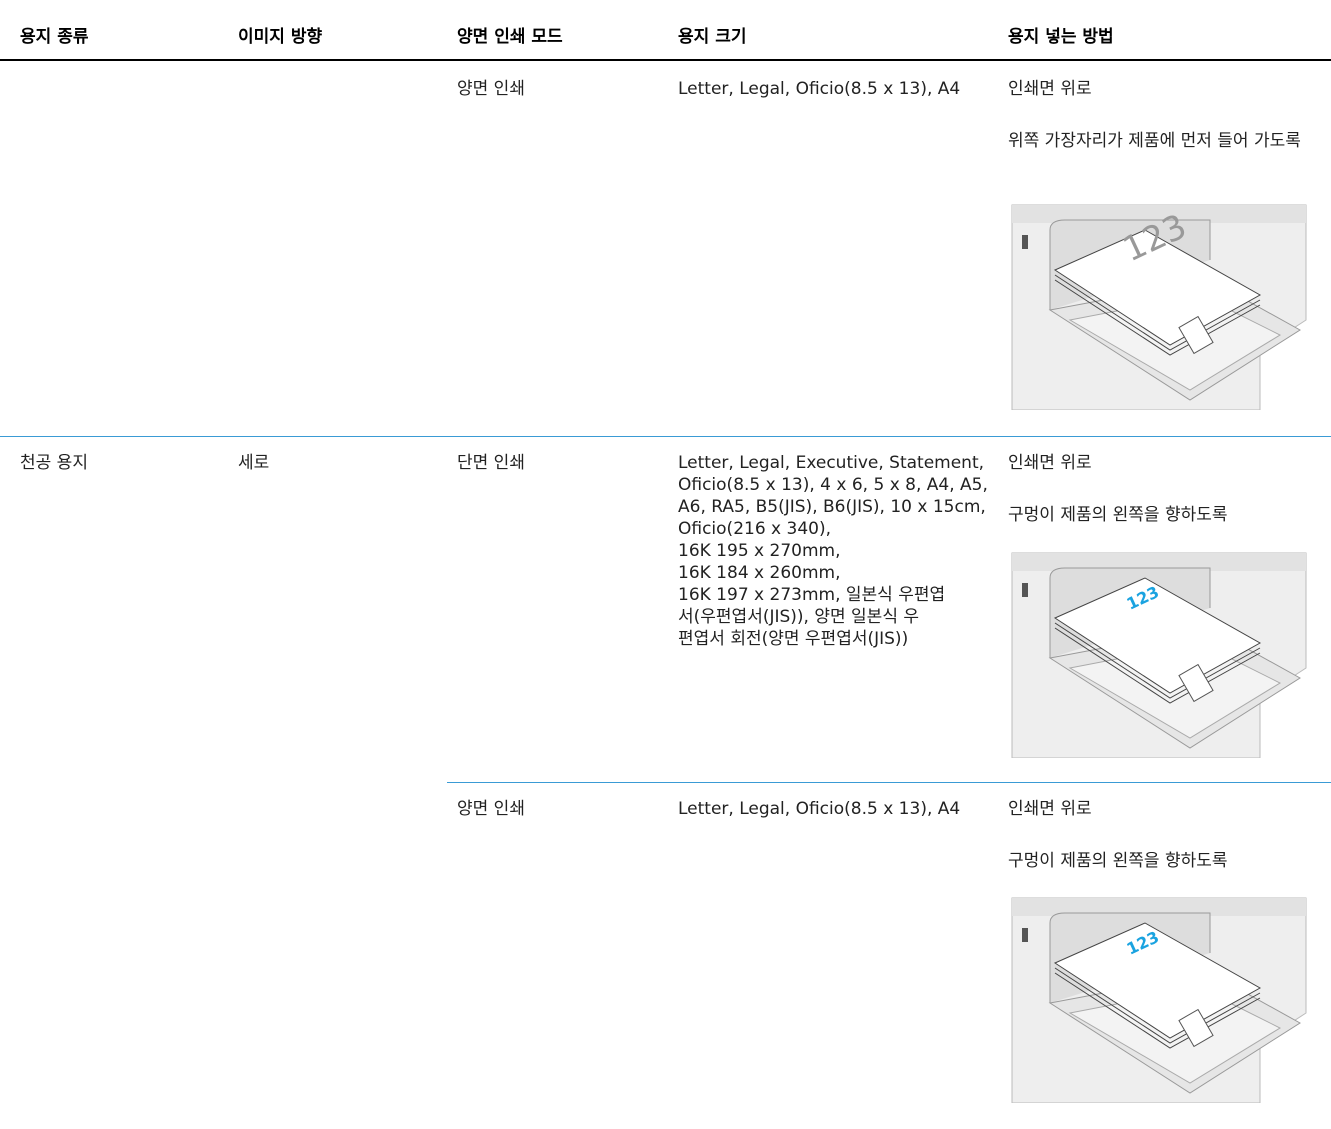 The width and height of the screenshot is (1331, 1129). What do you see at coordinates (510, 37) in the screenshot?
I see `header-cell: 양면 인쇄 모드` at bounding box center [510, 37].